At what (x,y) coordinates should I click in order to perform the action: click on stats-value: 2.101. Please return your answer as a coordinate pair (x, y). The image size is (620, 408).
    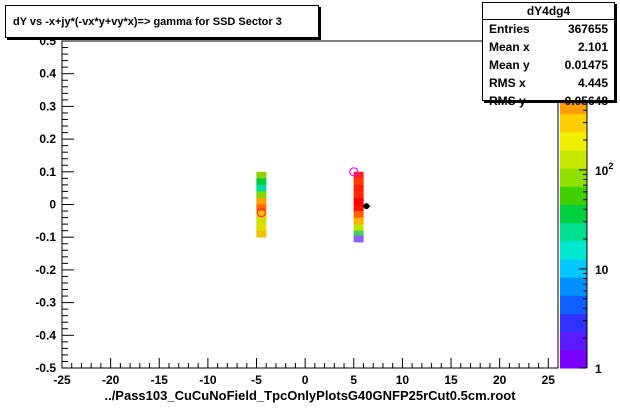
    Looking at the image, I should click on (592, 47).